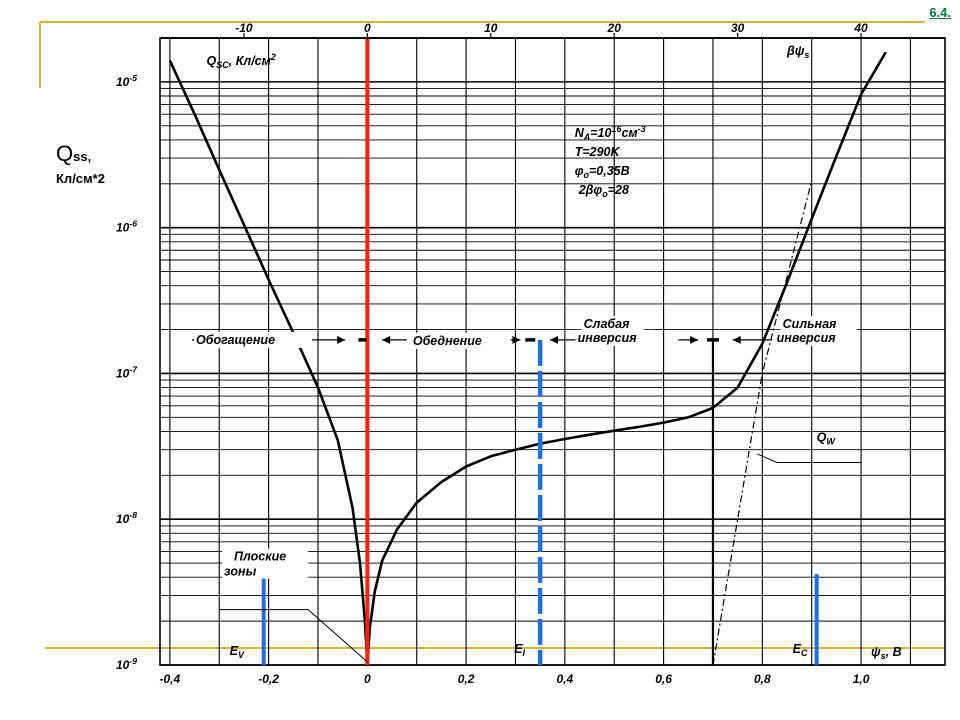 This screenshot has height=720, width=960. What do you see at coordinates (260, 557) in the screenshot?
I see `flat-band-label-1: Плоские` at bounding box center [260, 557].